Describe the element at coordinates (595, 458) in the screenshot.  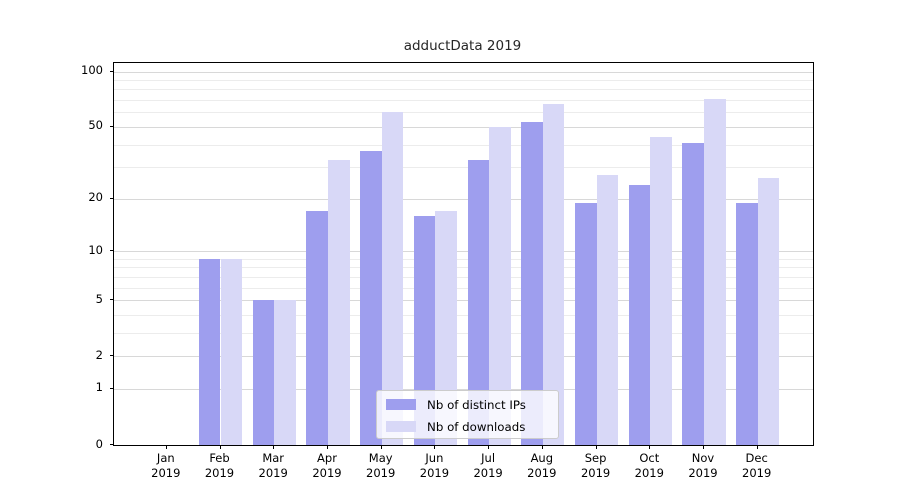
I see `month-name: Sep` at that location.